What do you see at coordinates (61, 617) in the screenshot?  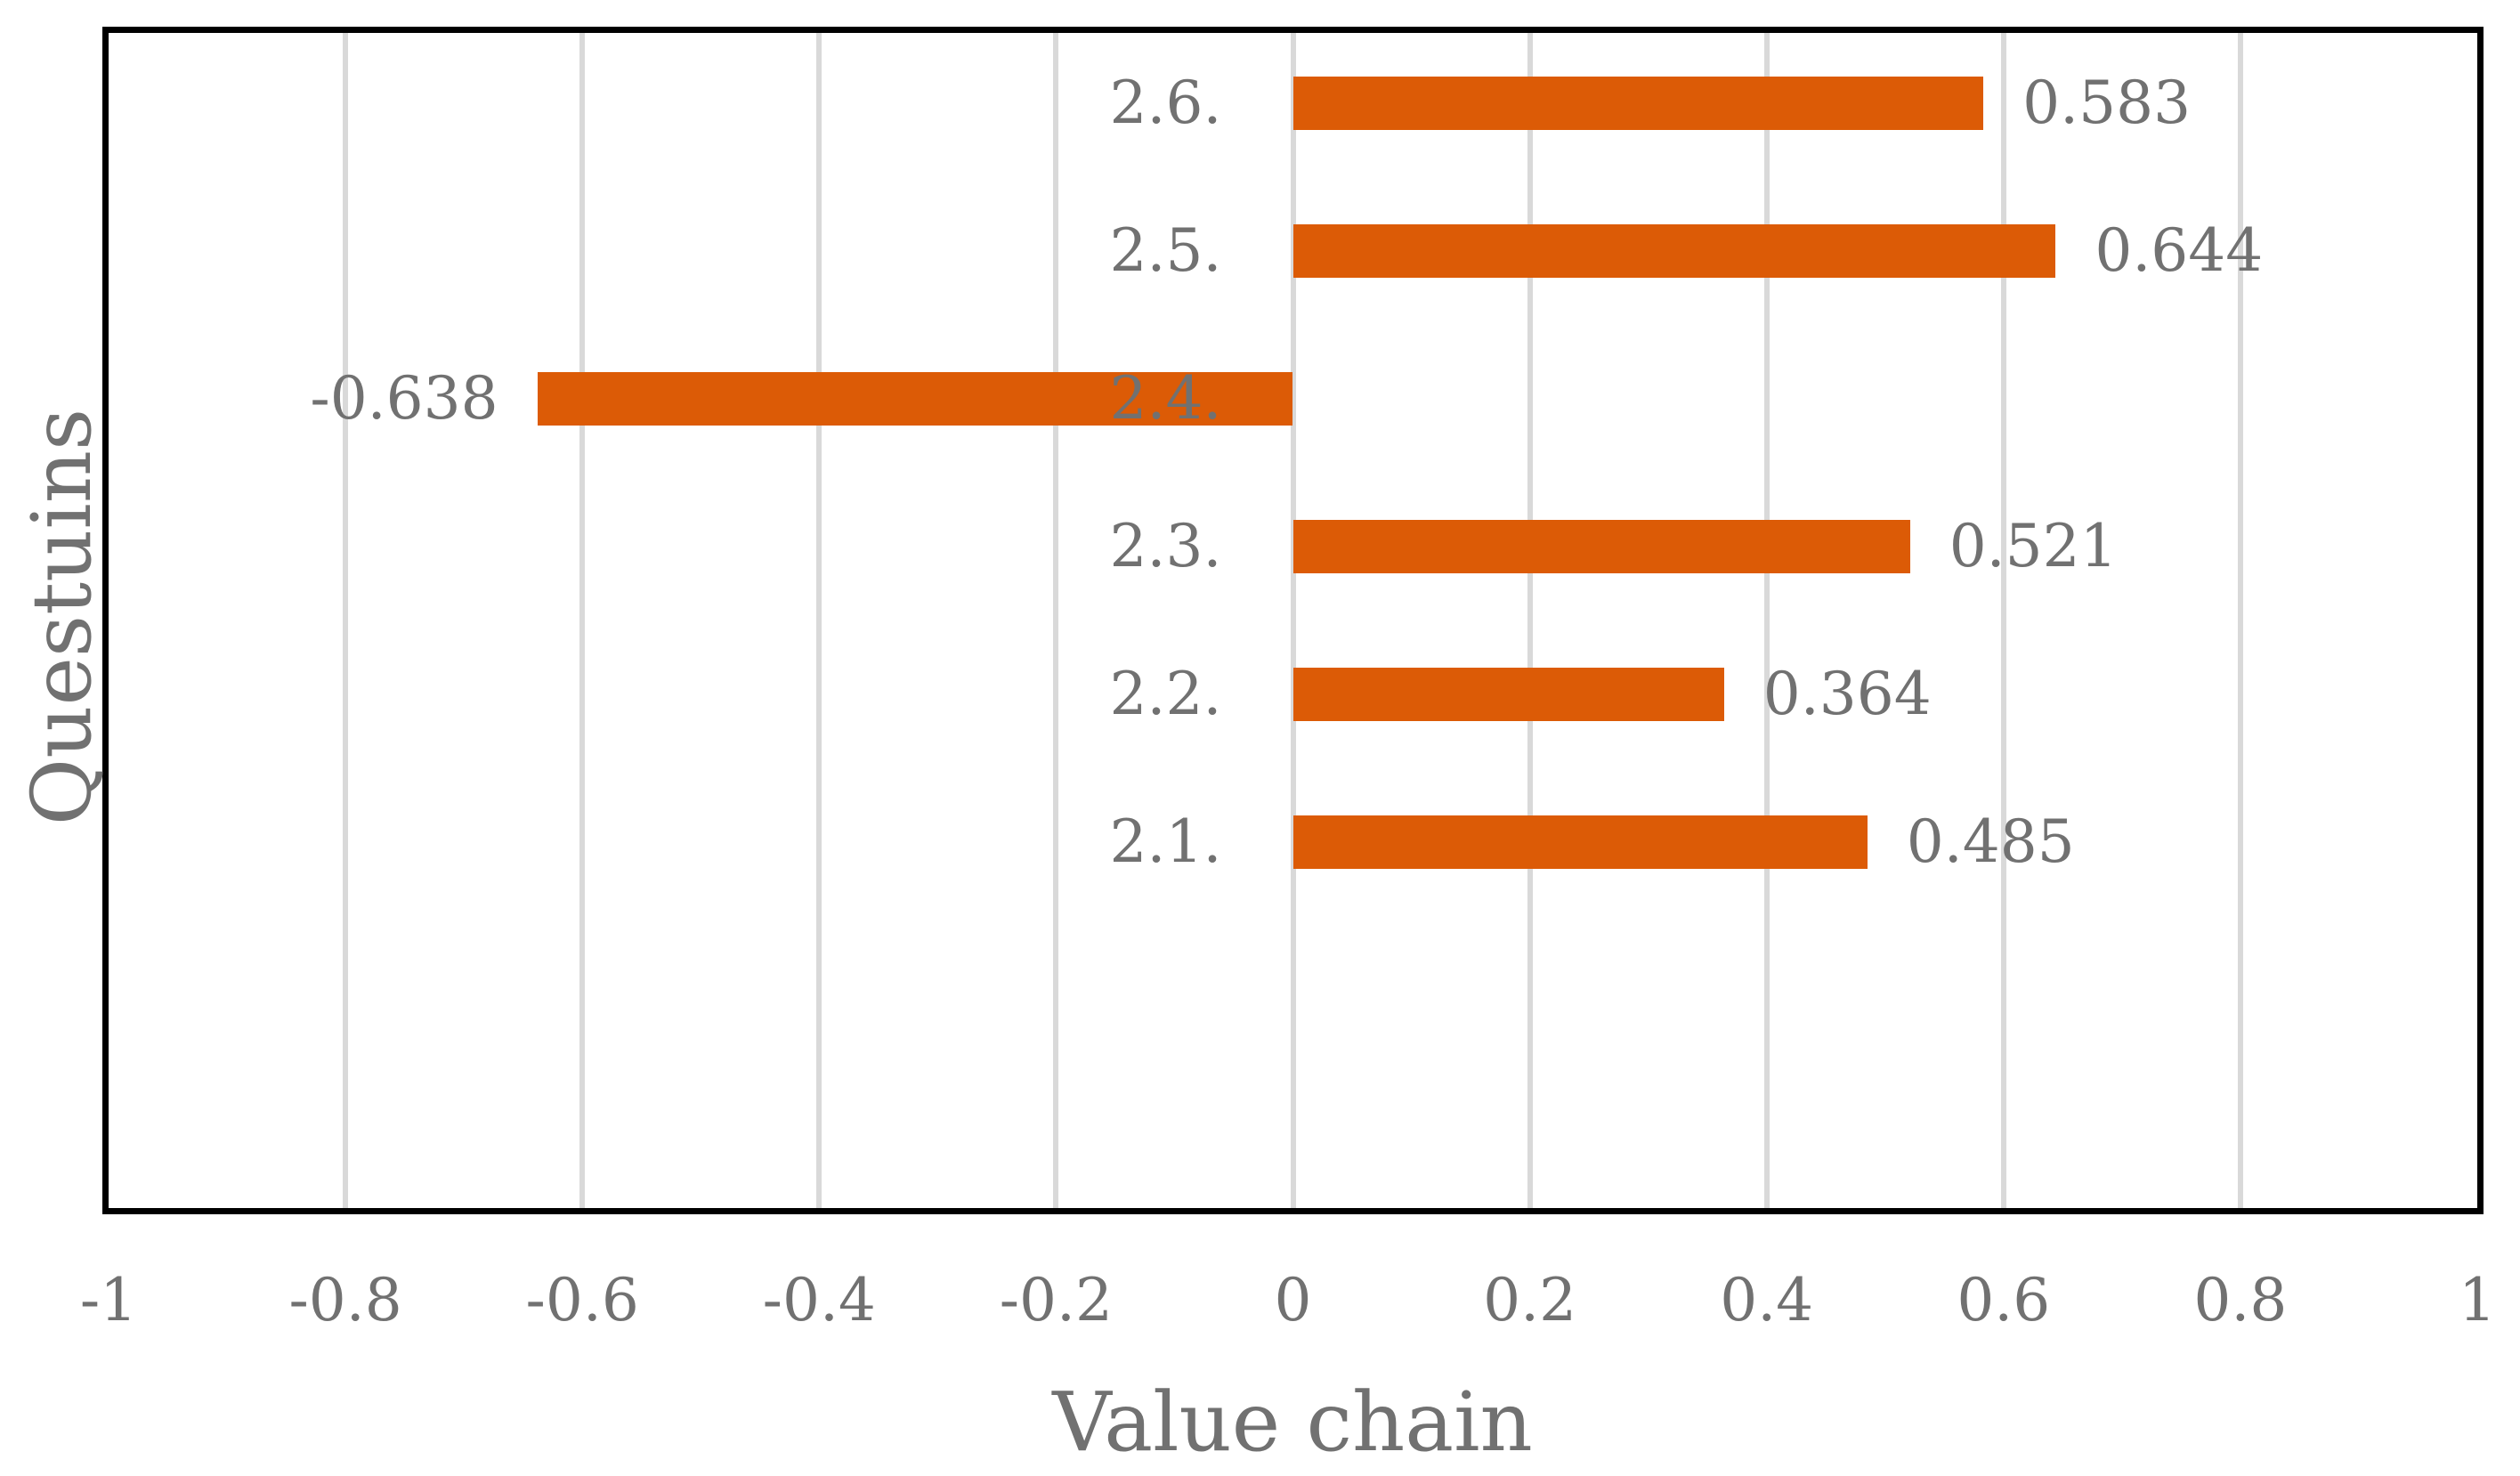 I see `y-axis-title: Questuins` at bounding box center [61, 617].